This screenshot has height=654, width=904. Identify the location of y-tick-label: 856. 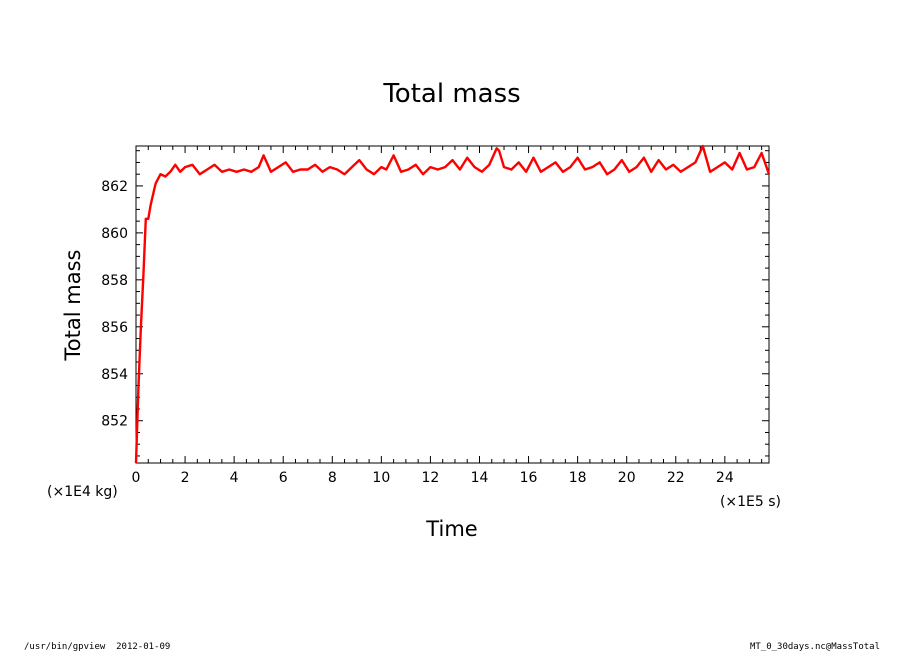
(114, 328).